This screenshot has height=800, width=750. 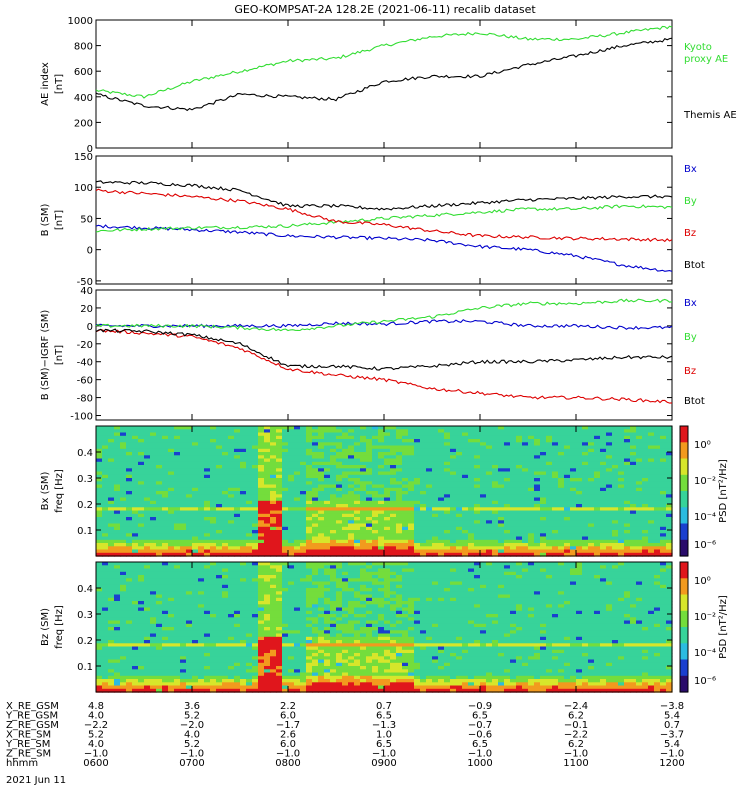 I want to click on y-tick-label: 800, so click(x=83, y=47).